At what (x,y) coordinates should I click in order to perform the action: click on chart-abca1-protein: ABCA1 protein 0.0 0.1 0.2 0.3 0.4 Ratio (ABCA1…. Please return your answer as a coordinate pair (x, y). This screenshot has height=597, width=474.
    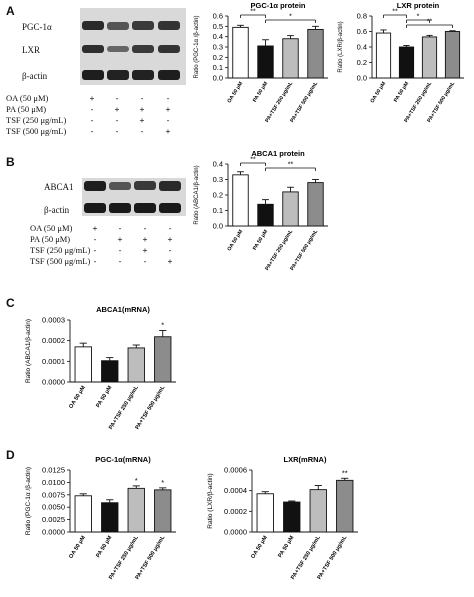
    Looking at the image, I should click on (261, 210).